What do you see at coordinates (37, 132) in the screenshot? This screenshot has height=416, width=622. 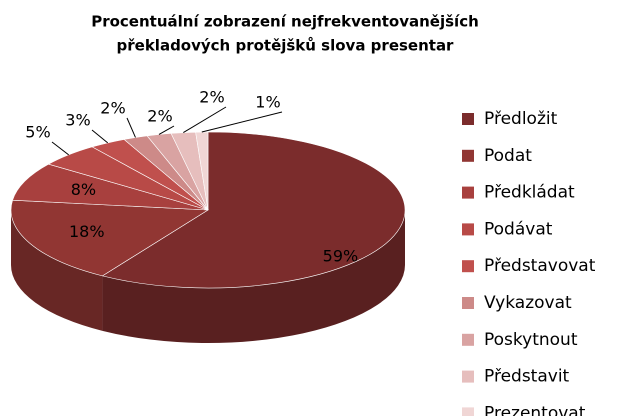 I see `data-label: 5%` at bounding box center [37, 132].